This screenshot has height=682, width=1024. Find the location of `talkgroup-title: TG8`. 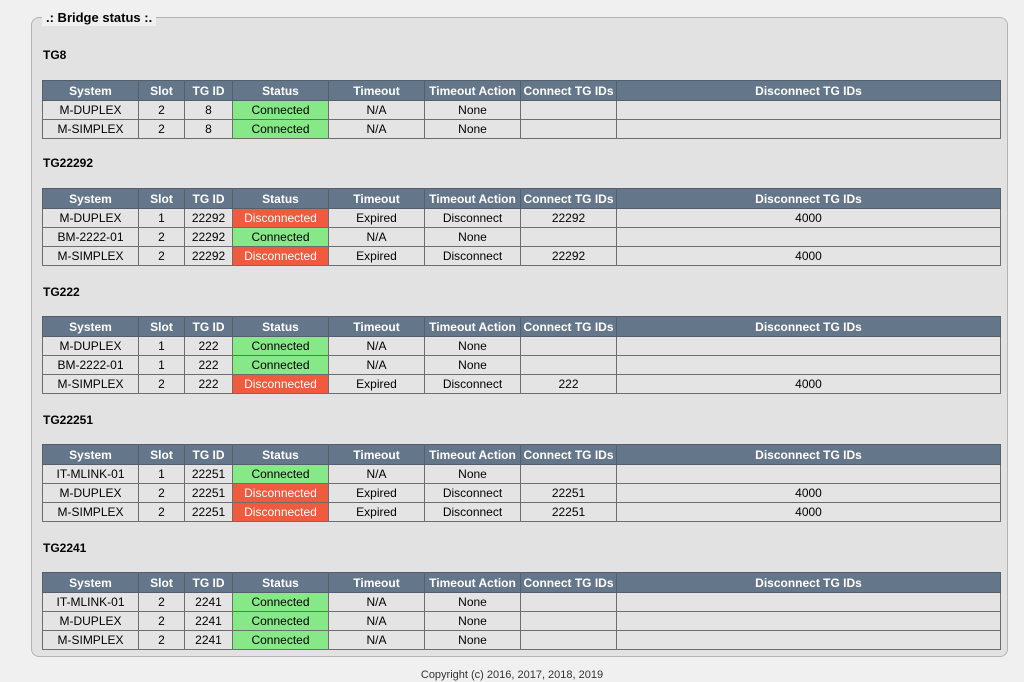

talkgroup-title: TG8 is located at coordinates (55, 55).